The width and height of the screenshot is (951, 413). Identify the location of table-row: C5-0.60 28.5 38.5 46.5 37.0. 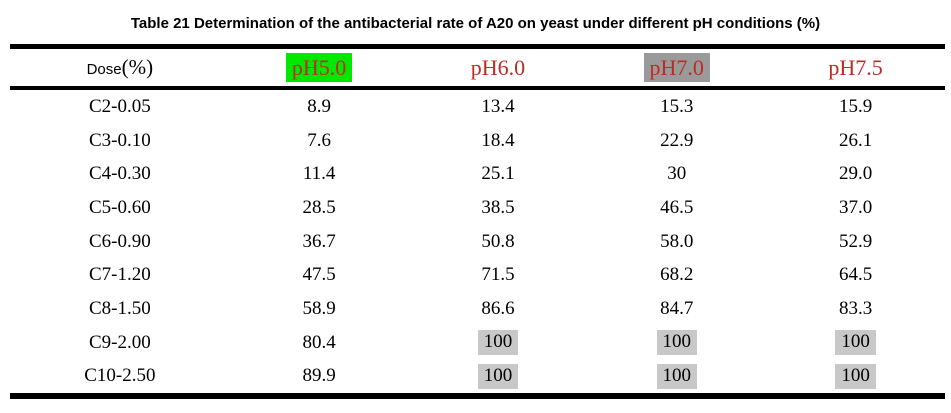
(477, 208).